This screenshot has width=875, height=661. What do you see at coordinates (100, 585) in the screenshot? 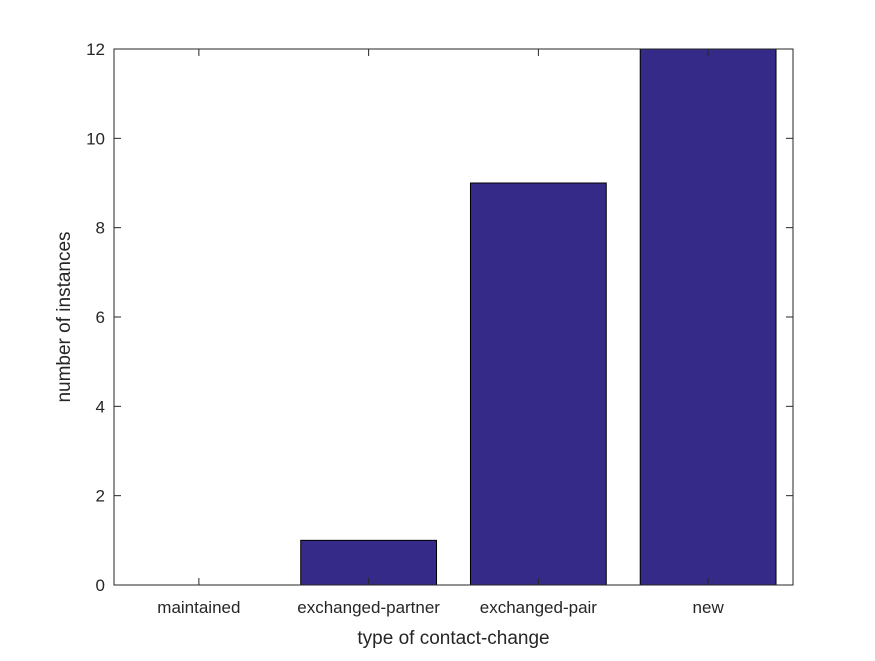
I see `y-tick-label: 0` at bounding box center [100, 585].